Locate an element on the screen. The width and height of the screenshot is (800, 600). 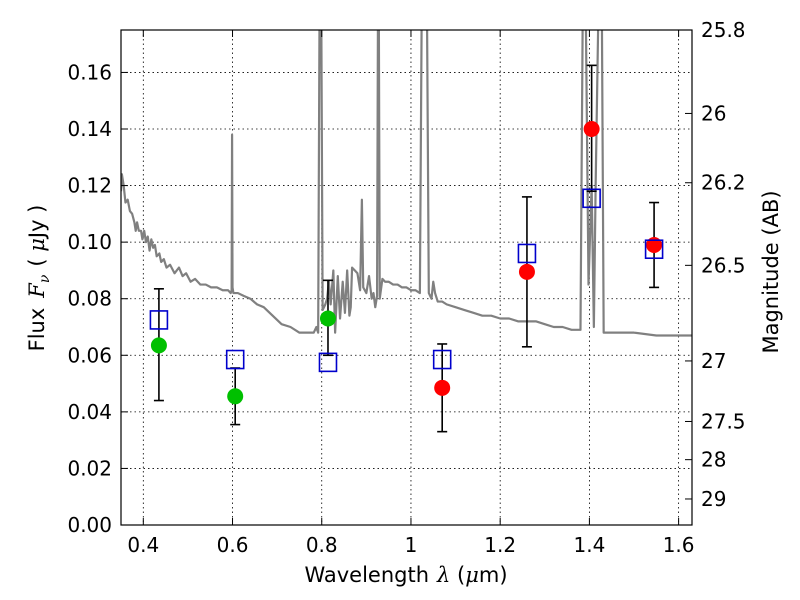
mag-tick-label: 27 is located at coordinates (713, 361).